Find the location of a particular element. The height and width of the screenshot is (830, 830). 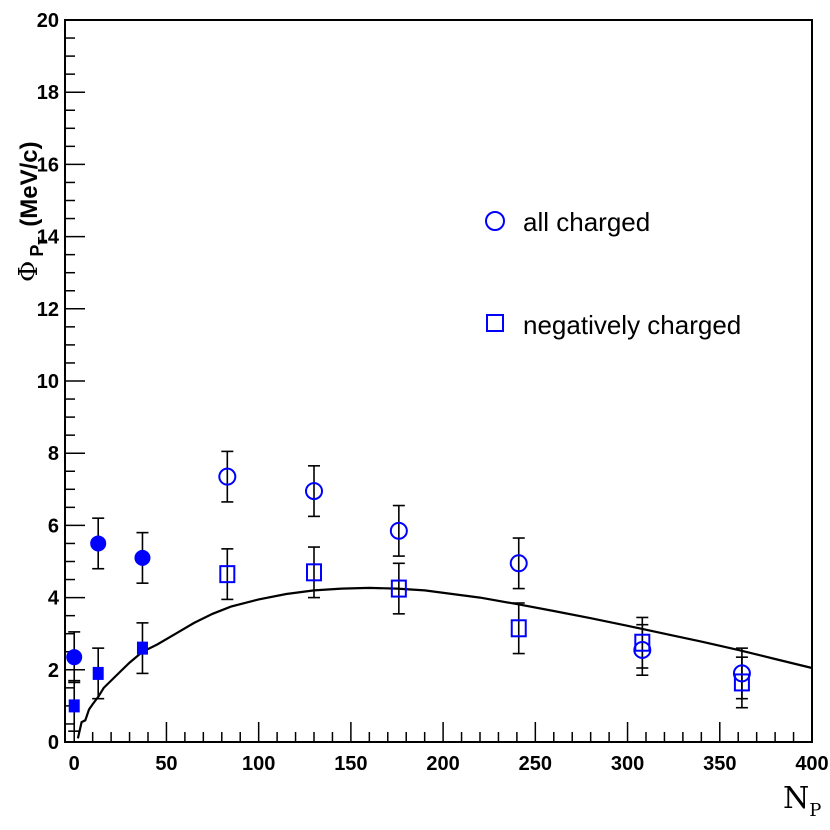

y-tick-label: 20 is located at coordinates (48, 21).